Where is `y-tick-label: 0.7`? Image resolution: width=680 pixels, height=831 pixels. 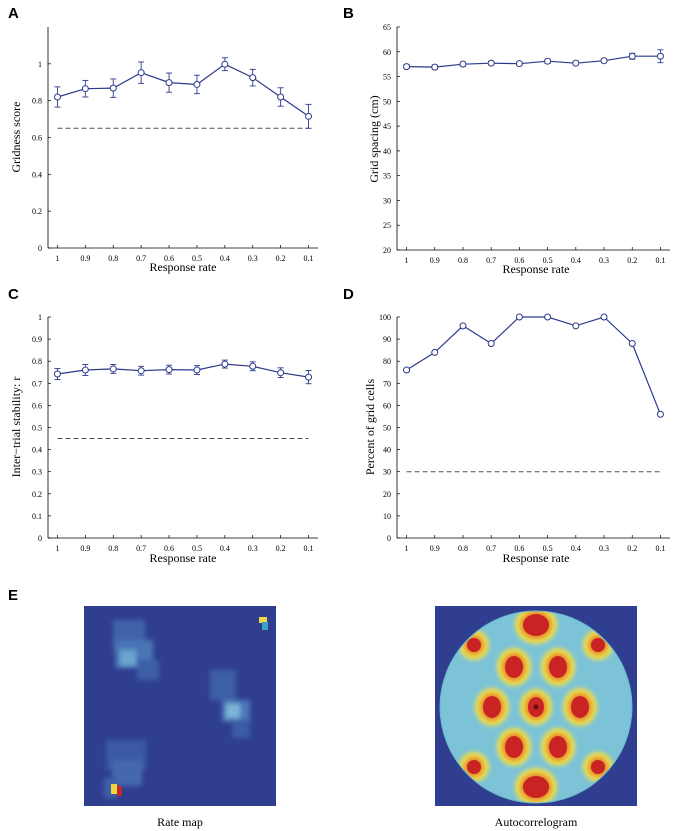 y-tick-label: 0.7 is located at coordinates (37, 383).